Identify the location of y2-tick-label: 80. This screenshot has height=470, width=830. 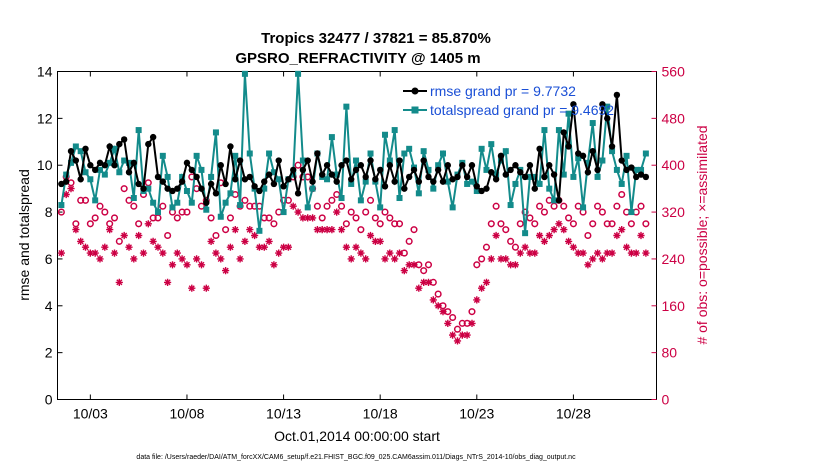
(670, 353).